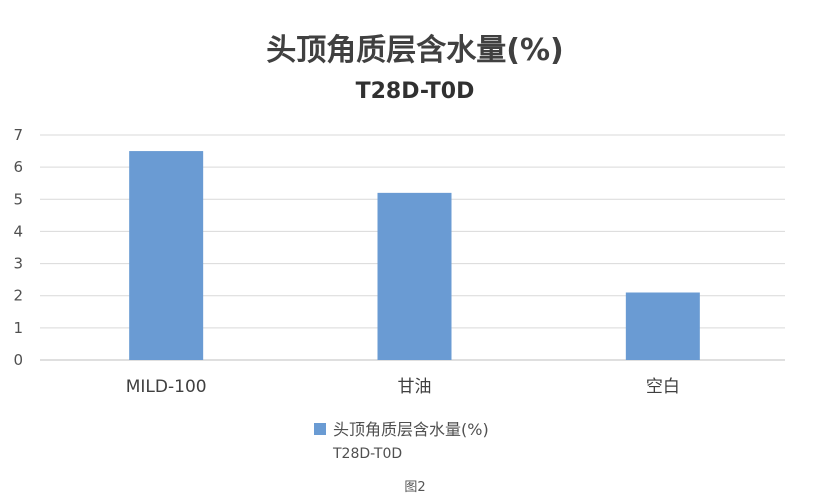  Describe the element at coordinates (367, 454) in the screenshot. I see `legend-sublabel: T28D-T0D` at that location.